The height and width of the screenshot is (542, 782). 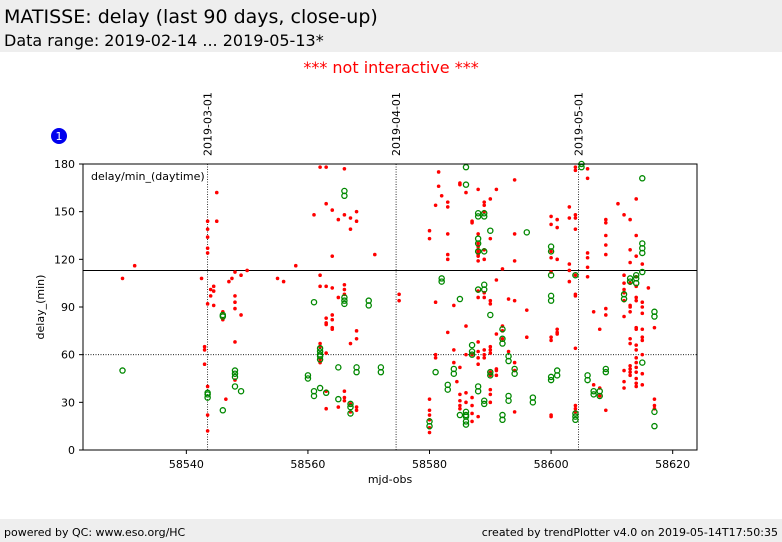 I want to click on page-badge: 1, so click(x=59, y=136).